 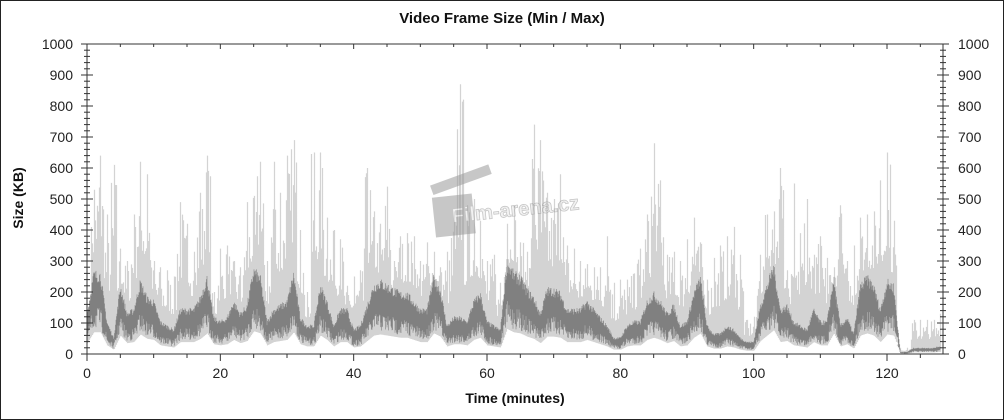 What do you see at coordinates (970, 261) in the screenshot?
I see `y-tick-label-right: 300` at bounding box center [970, 261].